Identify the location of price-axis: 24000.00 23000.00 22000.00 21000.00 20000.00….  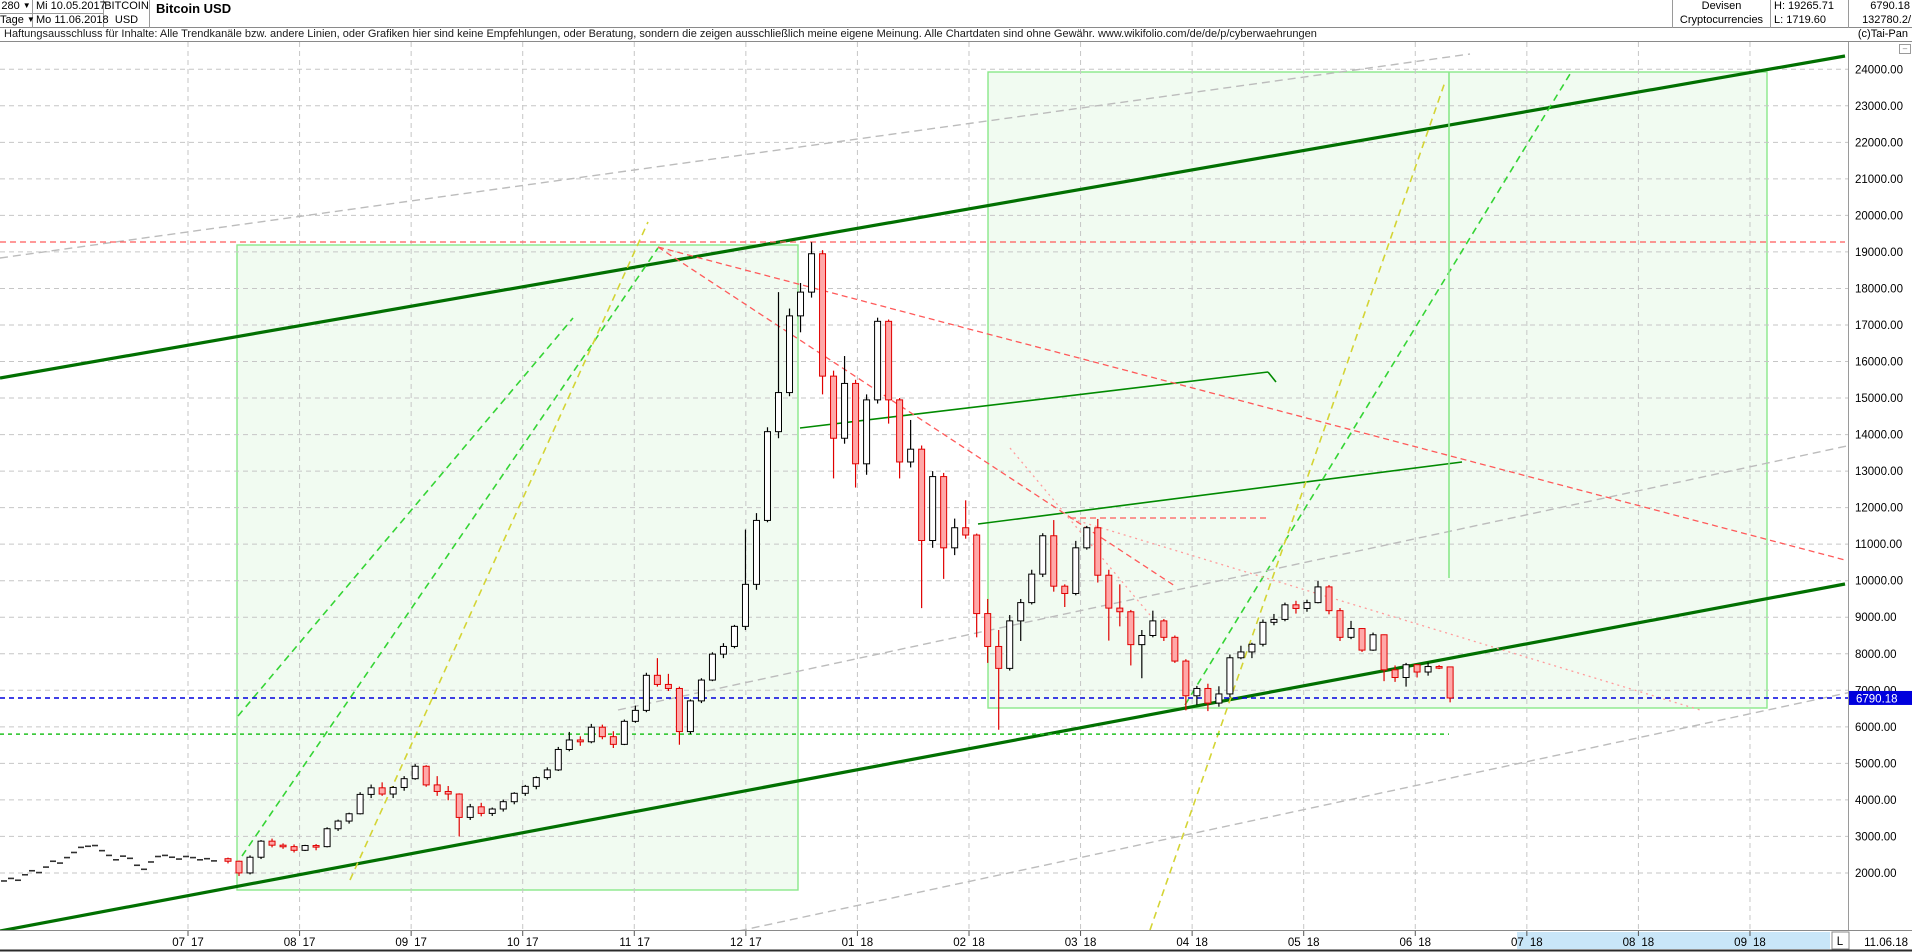
(1880, 486).